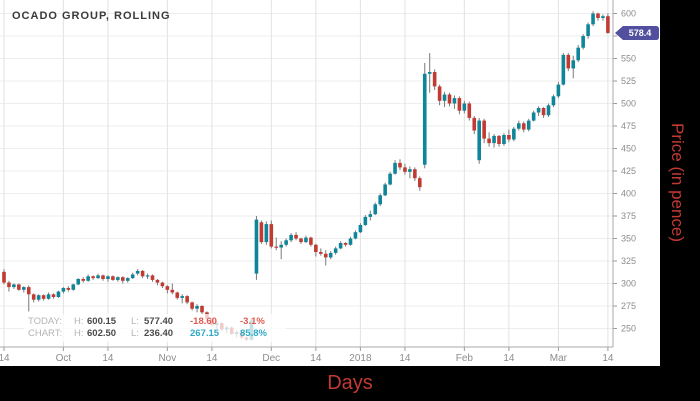 The image size is (700, 401). What do you see at coordinates (102, 333) in the screenshot?
I see `chart-high-value: 602.50` at bounding box center [102, 333].